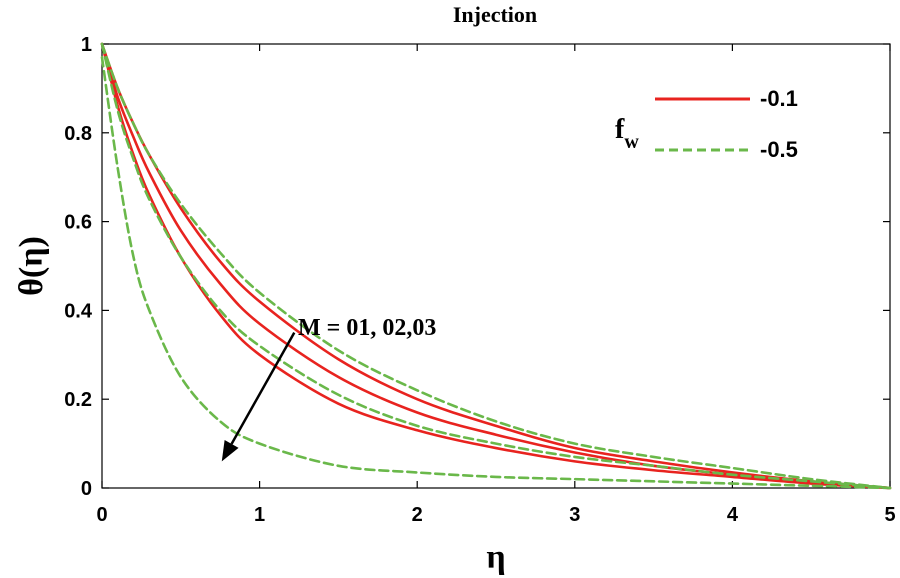  I want to click on annotation-text: M = 01, 02,03, so click(367, 328).